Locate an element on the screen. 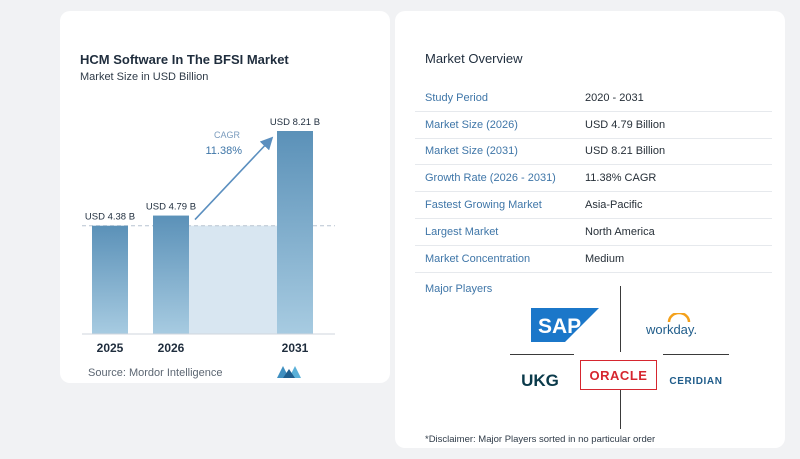 The width and height of the screenshot is (800, 459). row-label: Fastest Growing Market is located at coordinates (483, 205).